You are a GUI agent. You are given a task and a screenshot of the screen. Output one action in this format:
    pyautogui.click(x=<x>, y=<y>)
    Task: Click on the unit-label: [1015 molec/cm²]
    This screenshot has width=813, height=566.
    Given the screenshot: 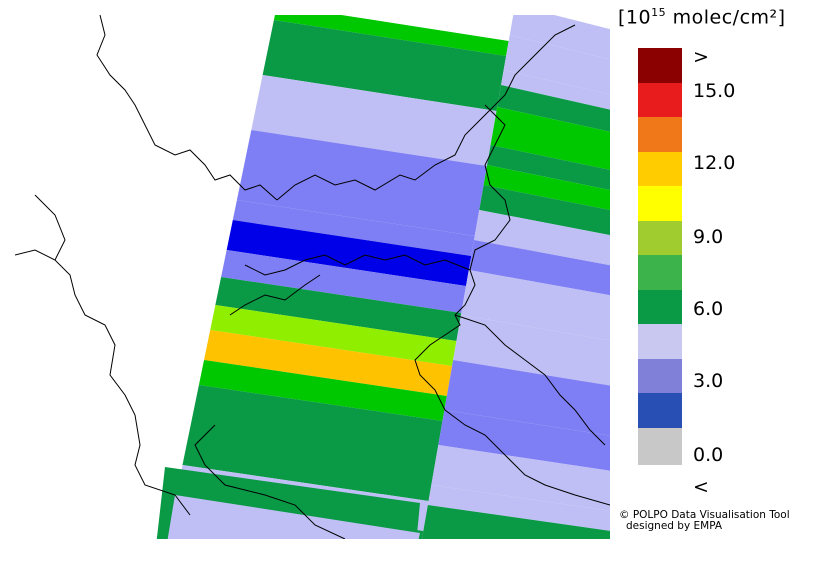 What is the action you would take?
    pyautogui.click(x=702, y=17)
    